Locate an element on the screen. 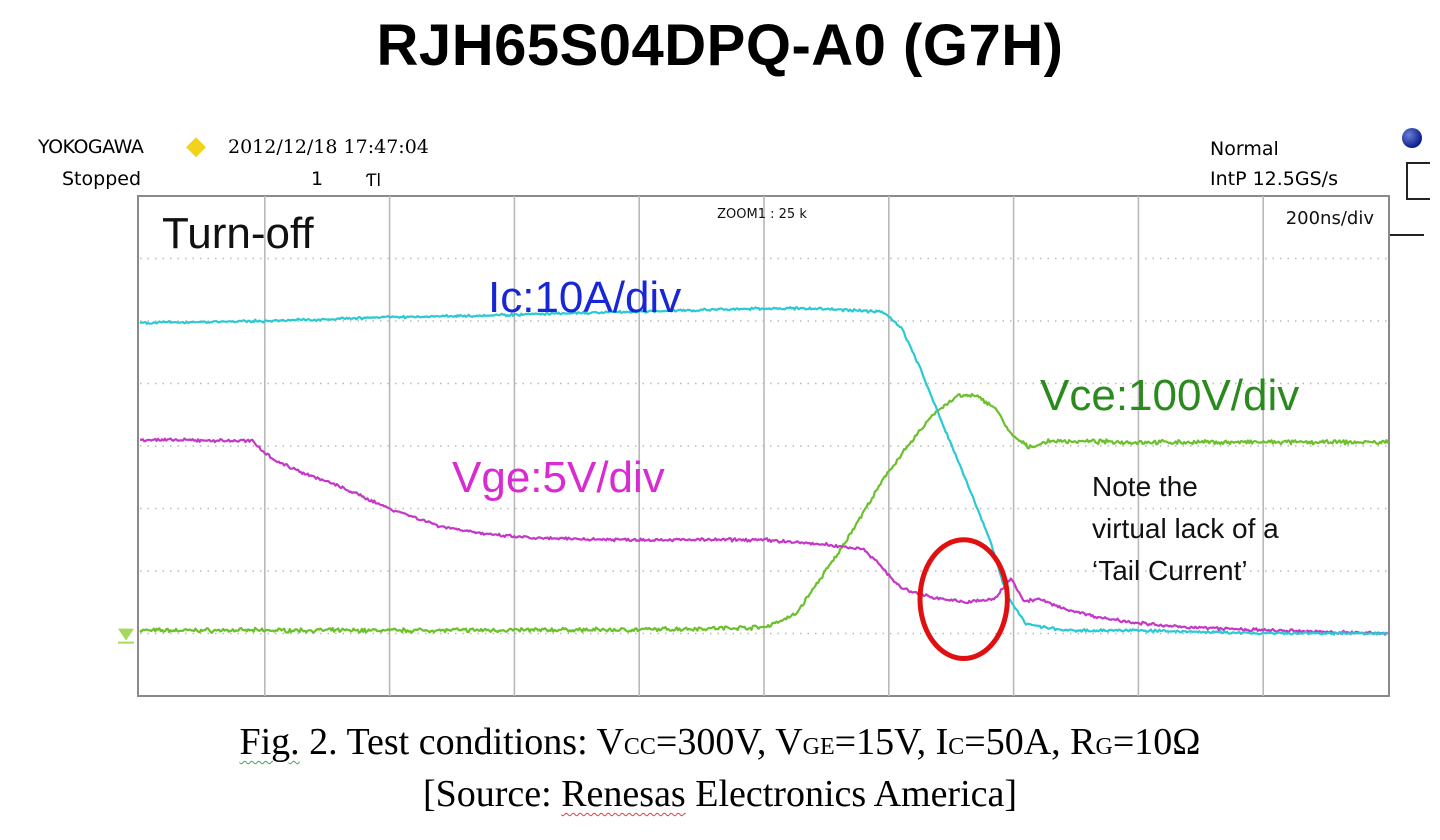 The image size is (1440, 840). chart-title: Turn-off is located at coordinates (238, 233).